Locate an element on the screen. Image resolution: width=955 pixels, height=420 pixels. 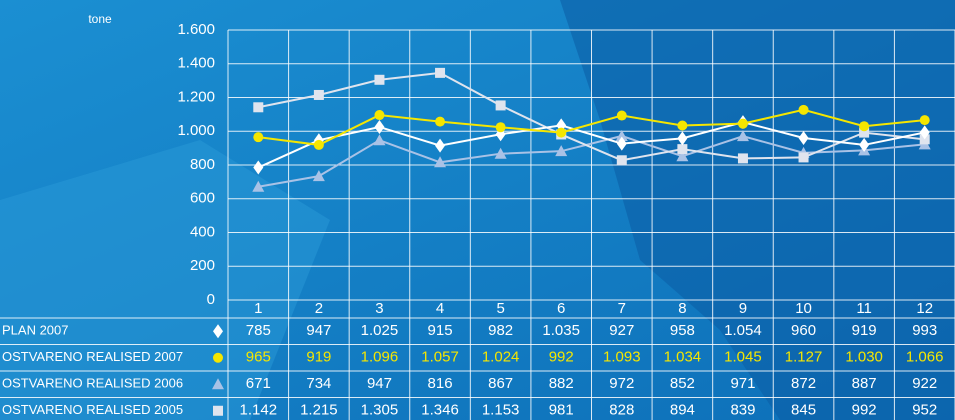
value-label: 982 is located at coordinates (500, 330).